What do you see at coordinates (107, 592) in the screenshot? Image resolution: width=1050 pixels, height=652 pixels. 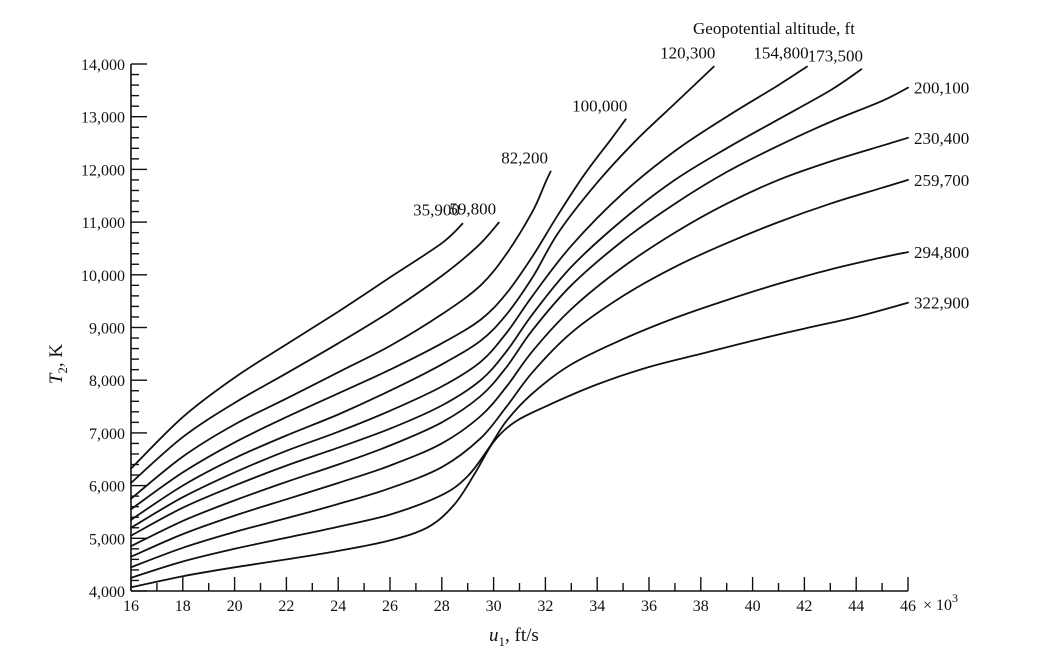 I see `y-tick-label: 4,000` at bounding box center [107, 592].